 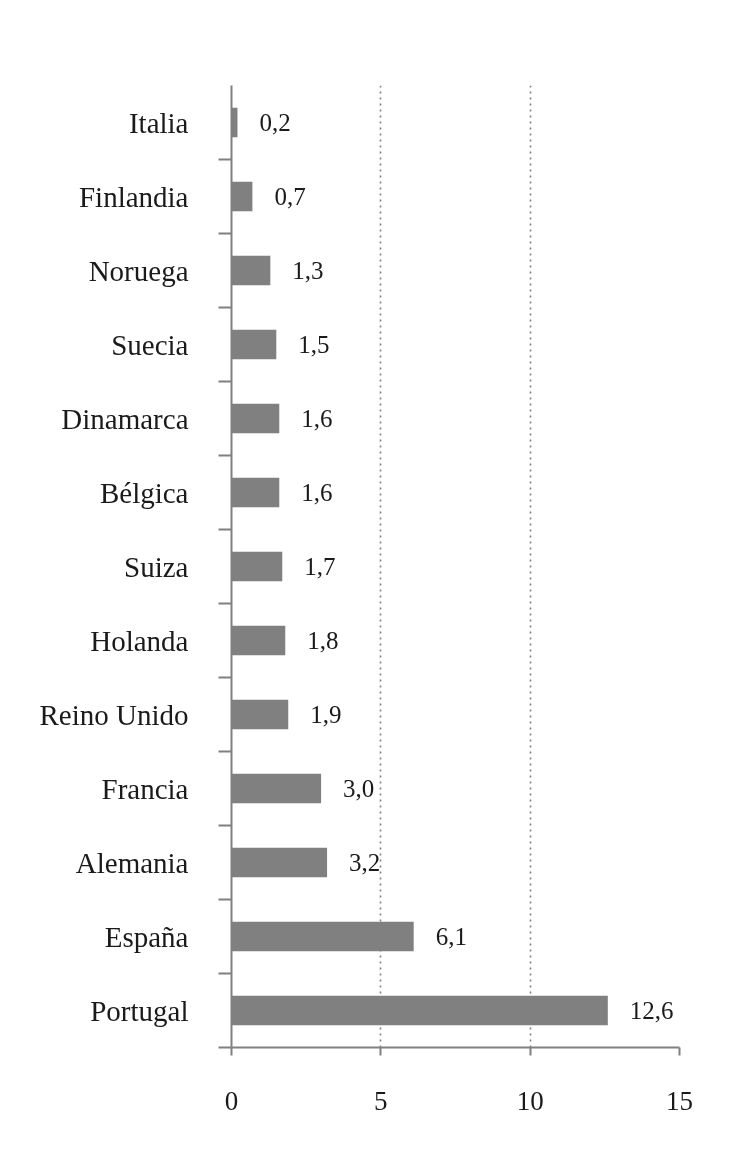 I want to click on y-tick-label: Suiza, so click(x=156, y=566).